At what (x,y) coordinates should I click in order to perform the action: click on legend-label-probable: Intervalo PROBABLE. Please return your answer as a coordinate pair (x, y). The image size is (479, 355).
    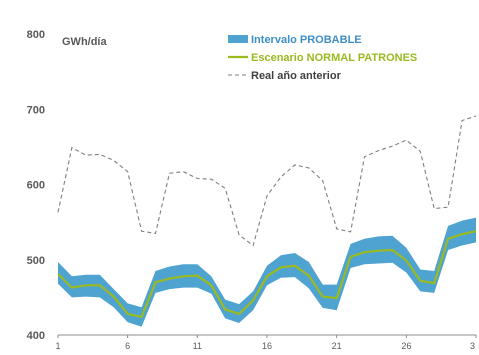
    Looking at the image, I should click on (306, 40).